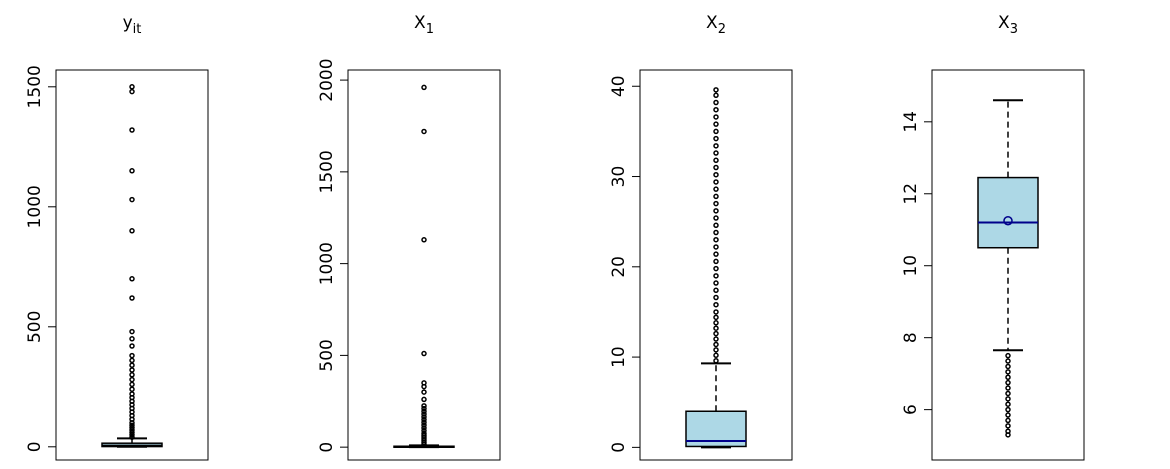 The height and width of the screenshot is (469, 1170). Describe the element at coordinates (619, 447) in the screenshot. I see `y-tick-label: 0` at that location.